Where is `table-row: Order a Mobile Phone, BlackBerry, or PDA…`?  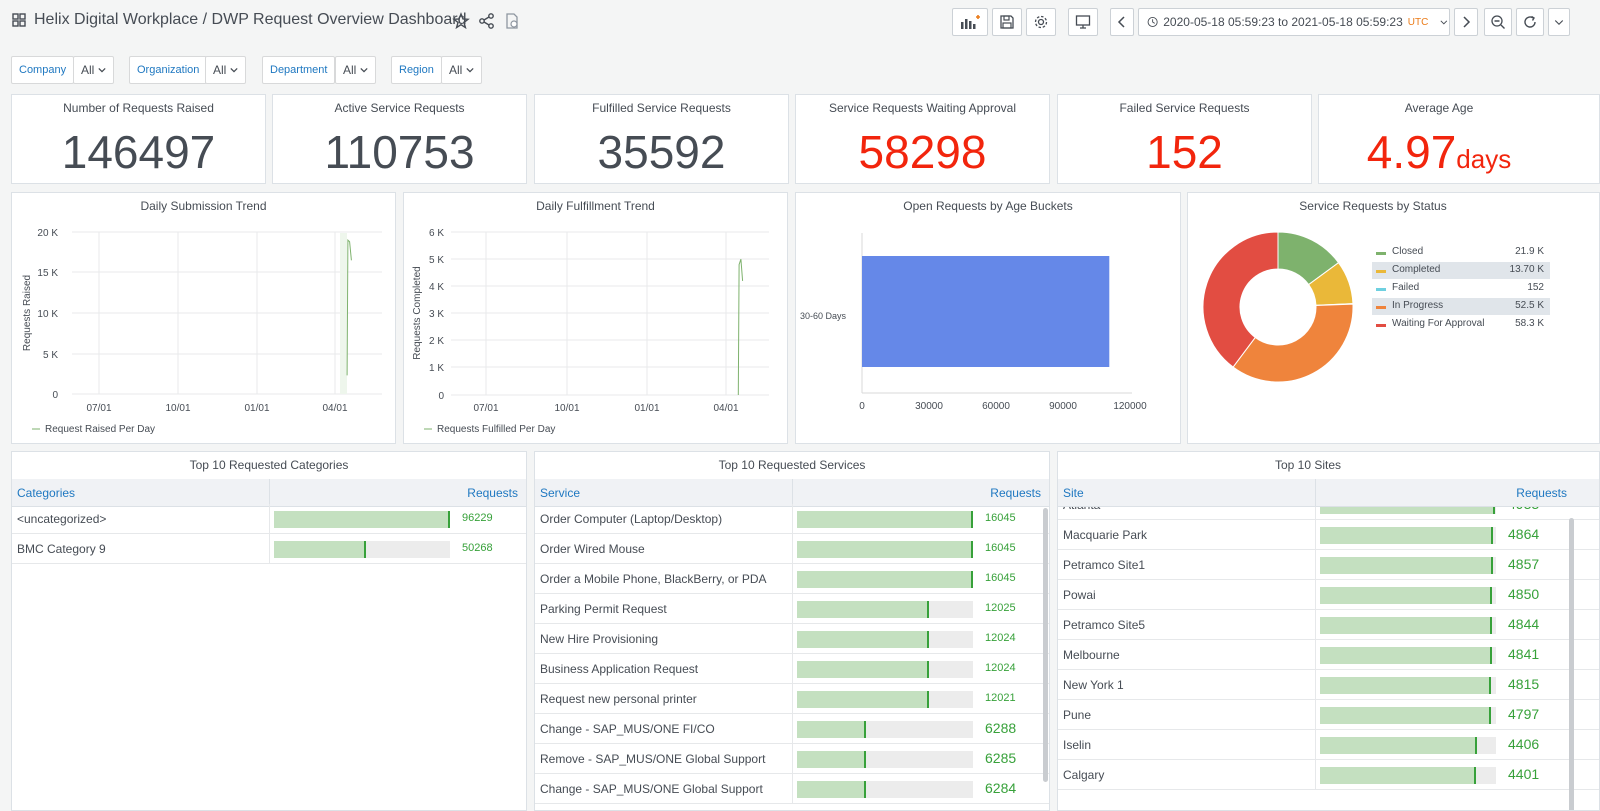 table-row: Order a Mobile Phone, BlackBerry, or PDA… is located at coordinates (792, 579).